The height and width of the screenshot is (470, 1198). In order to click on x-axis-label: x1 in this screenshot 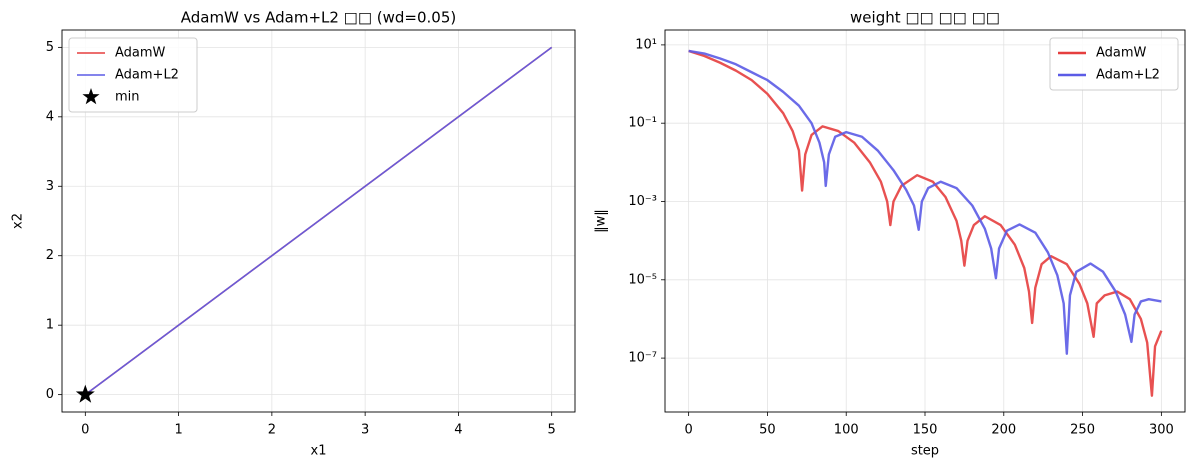, I will do `click(319, 451)`.